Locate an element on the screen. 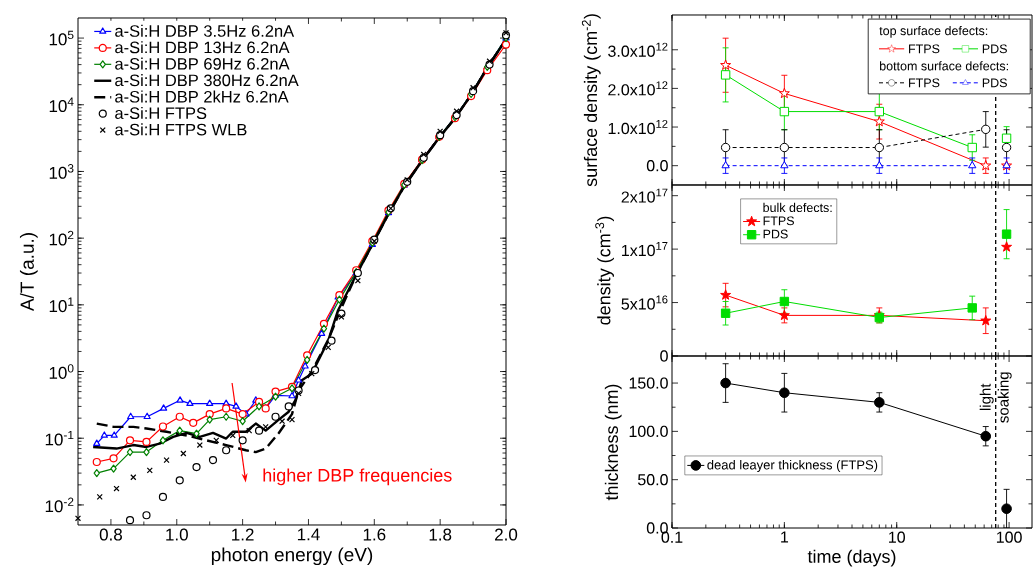 This screenshot has height=586, width=1035. y-tick-label: 10$^{3}$ is located at coordinates (61, 171).